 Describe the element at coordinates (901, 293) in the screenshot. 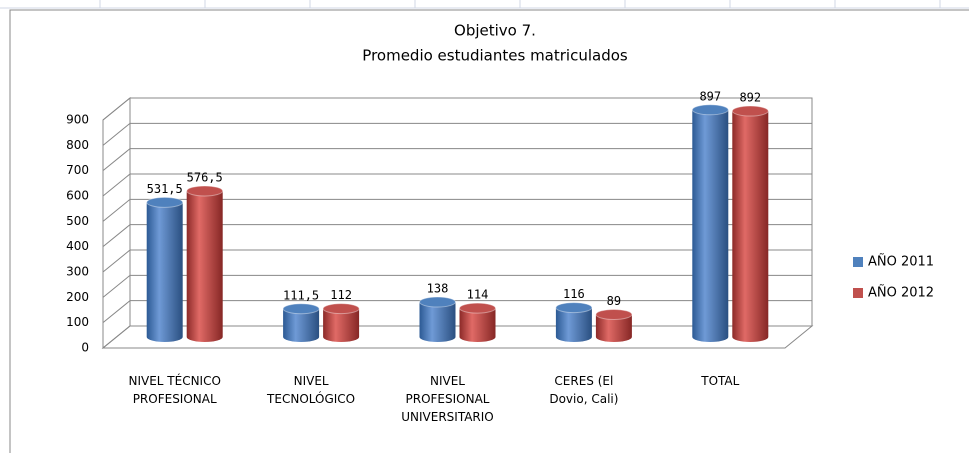

I see `legend-label: AÑO 2012` at that location.